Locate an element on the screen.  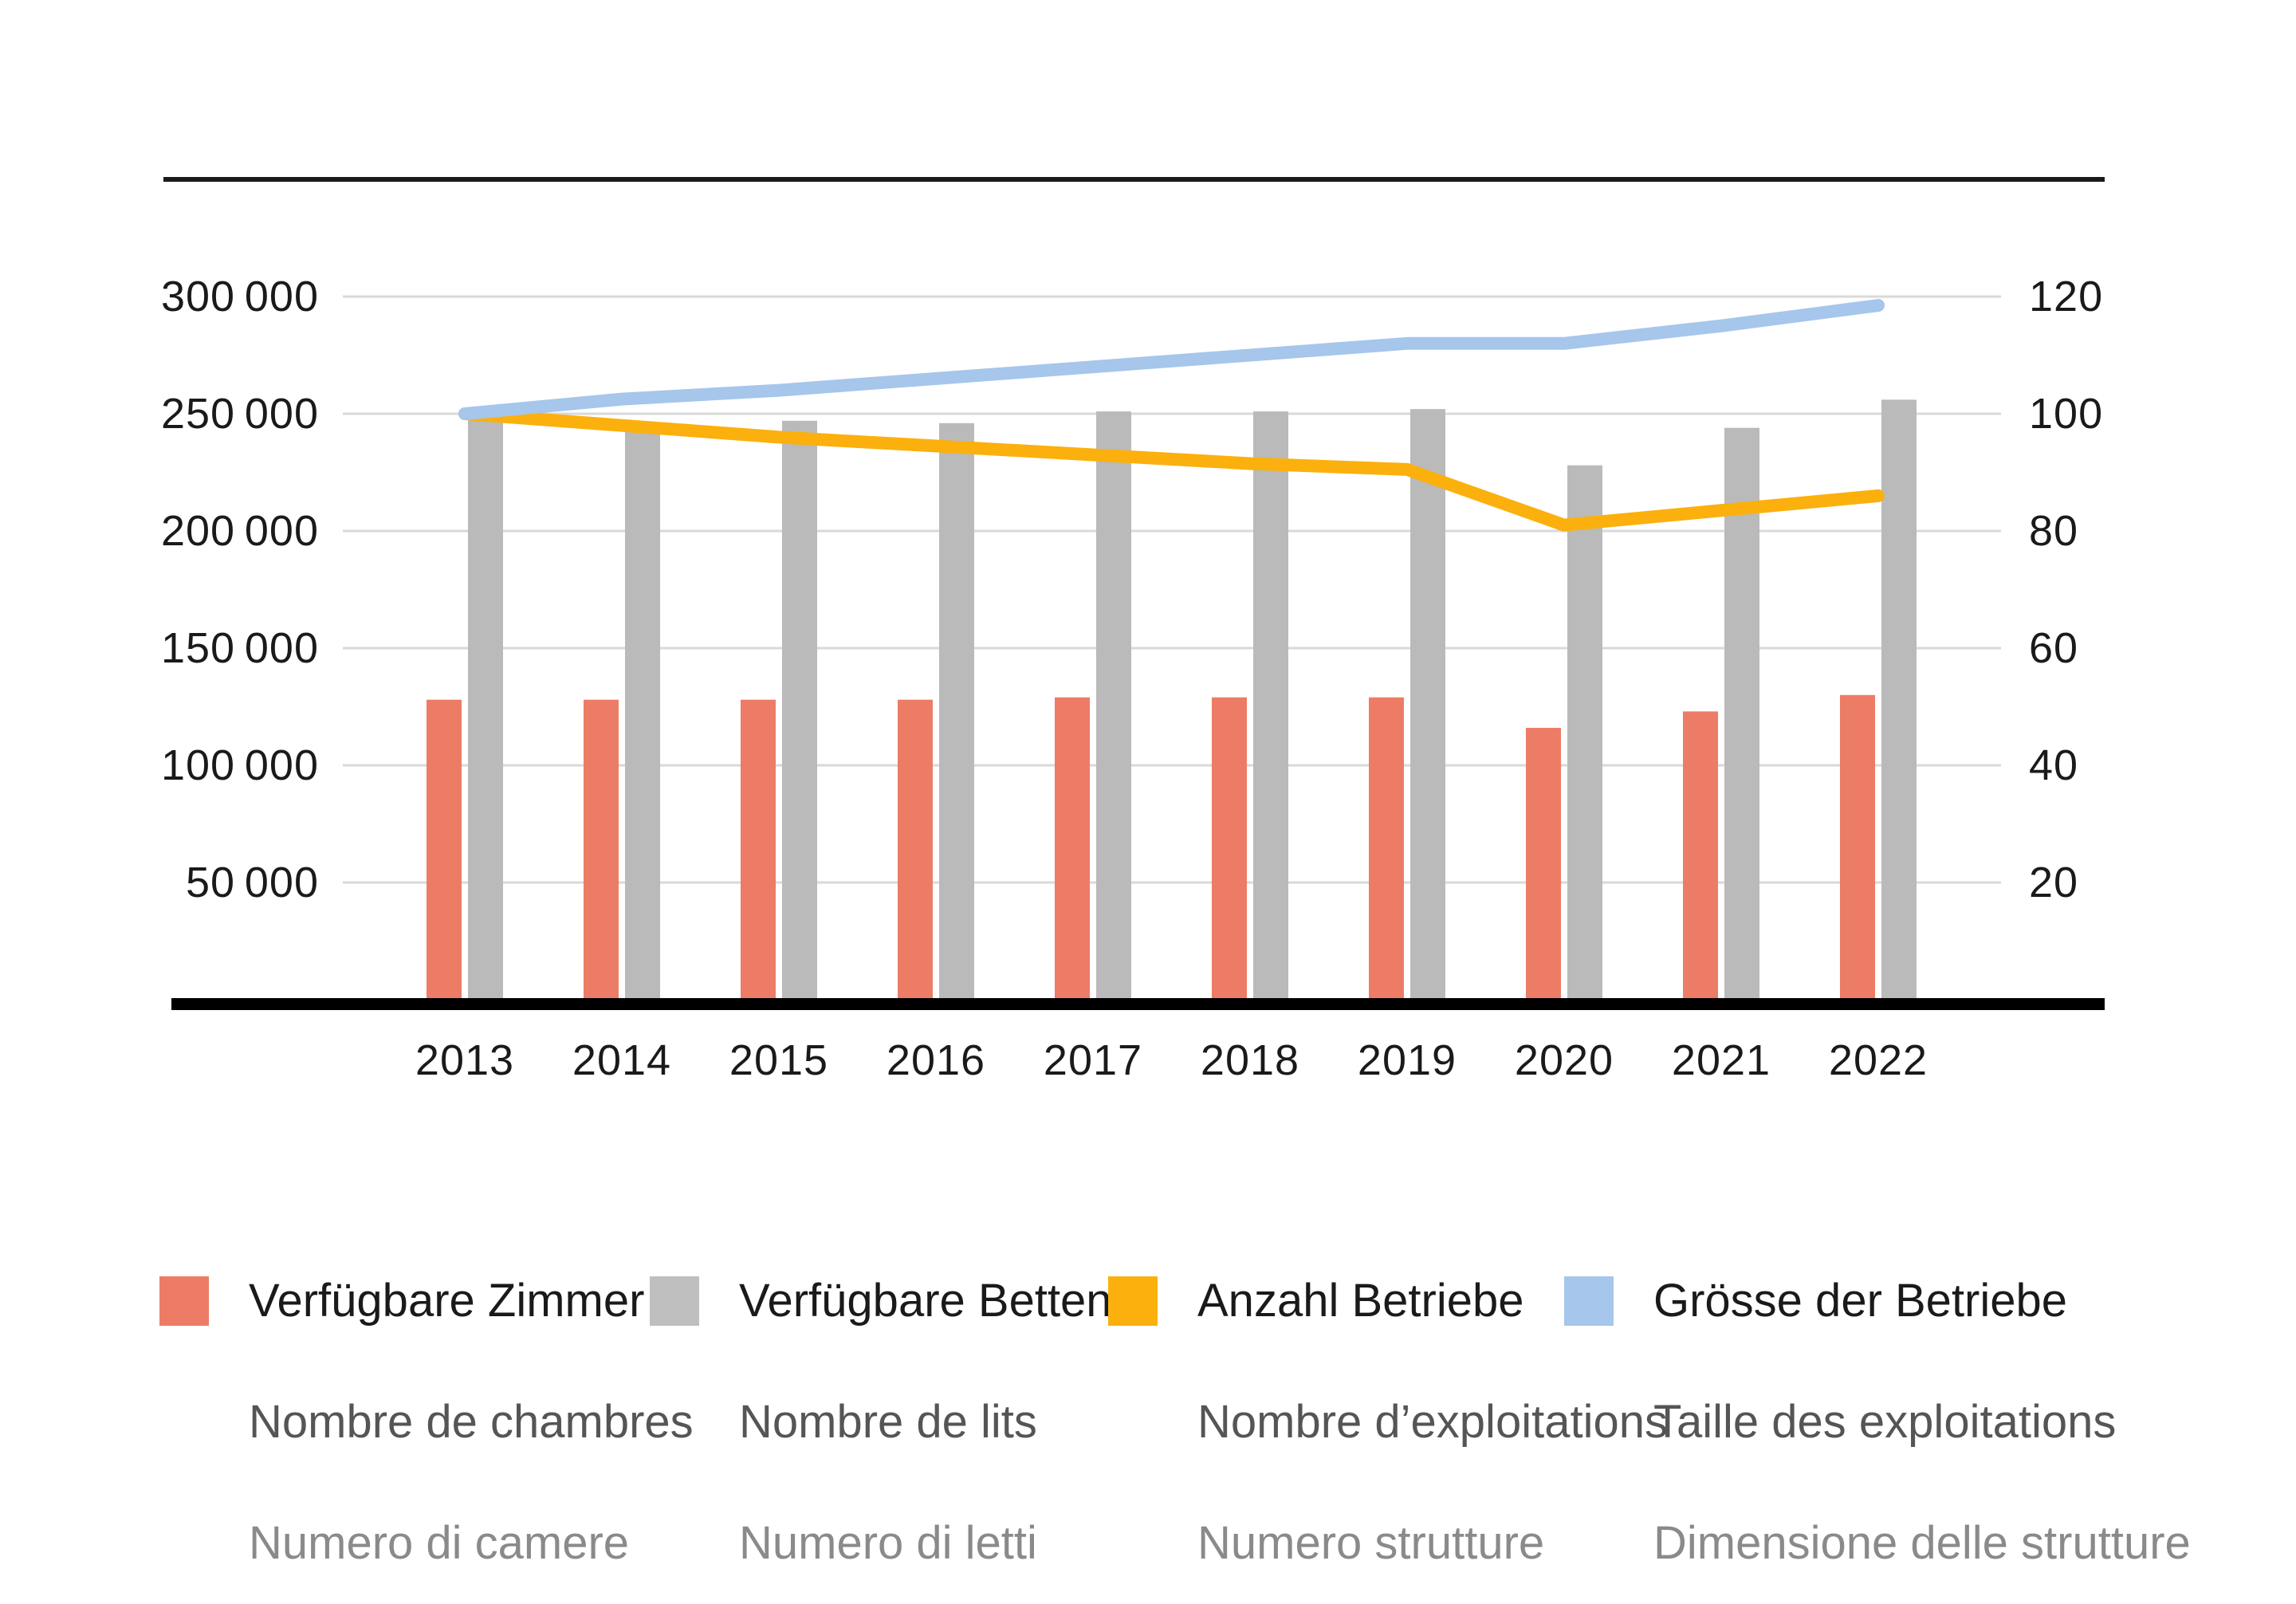
legend-label-line-1: Nombre de lits is located at coordinates (888, 1422).